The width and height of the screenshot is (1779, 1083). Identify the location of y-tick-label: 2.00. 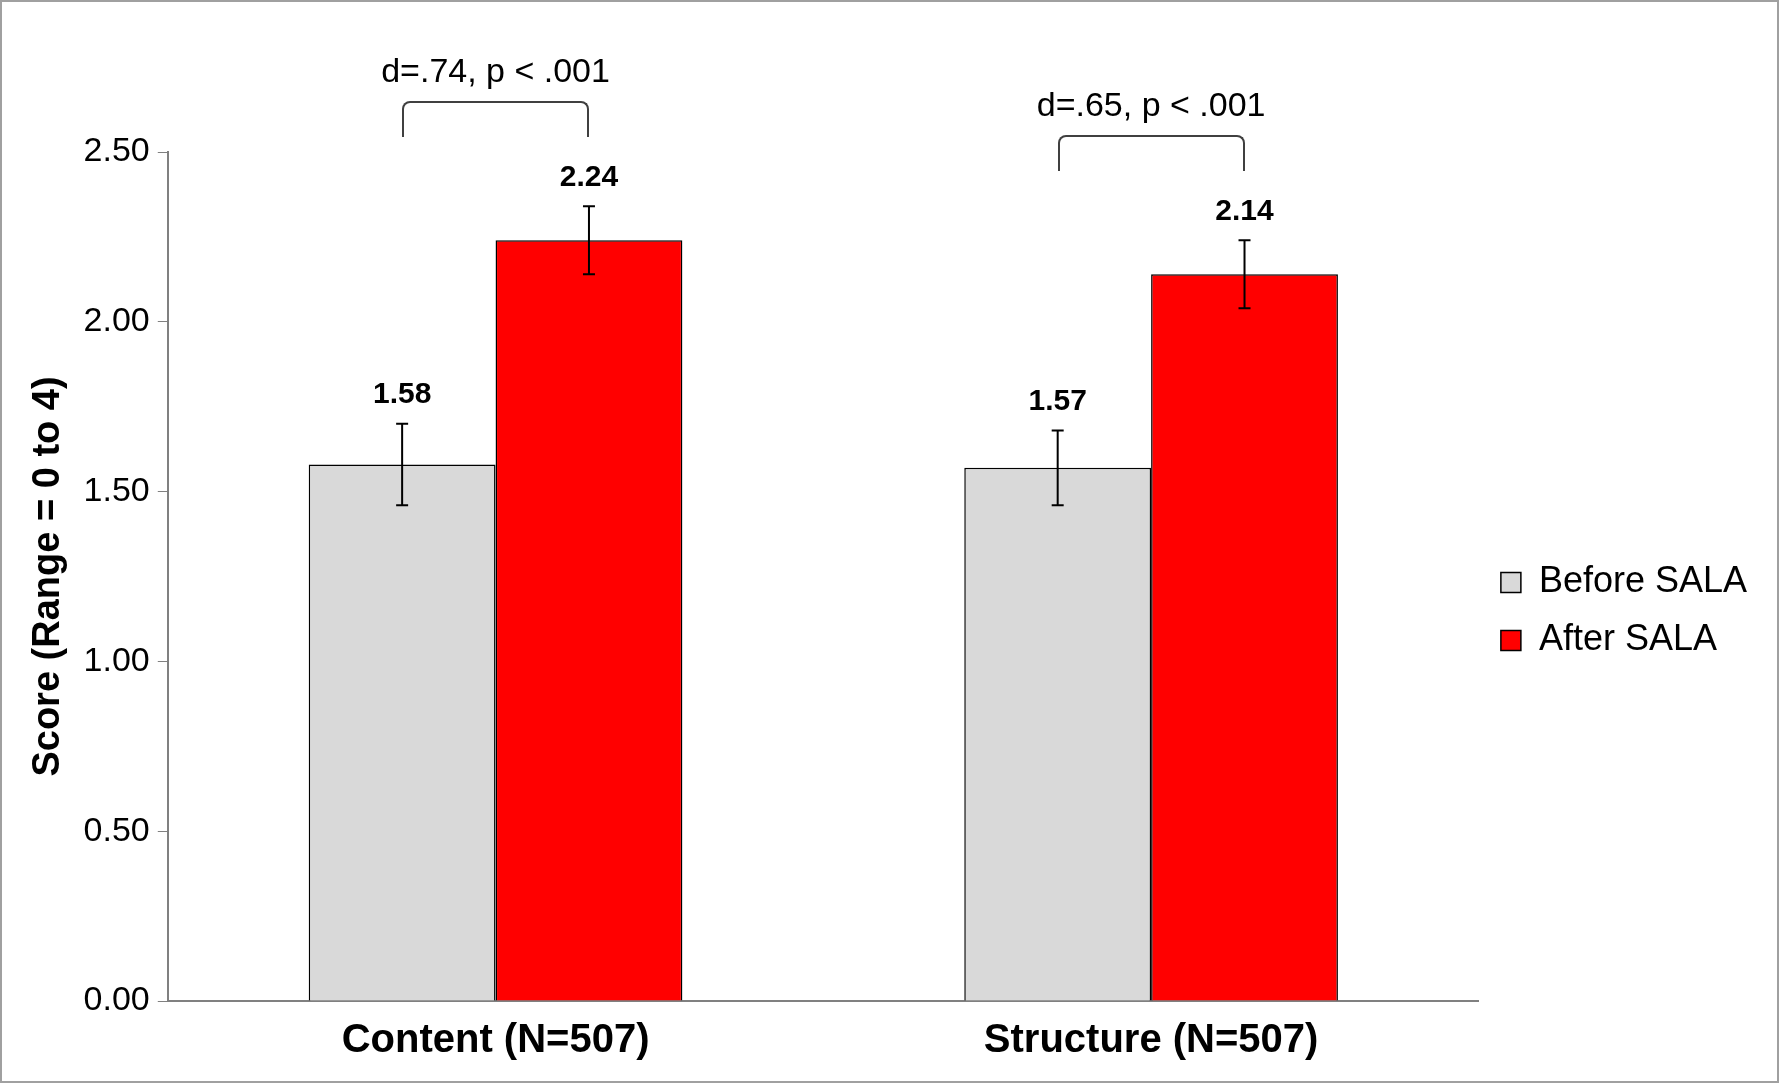
(116, 319).